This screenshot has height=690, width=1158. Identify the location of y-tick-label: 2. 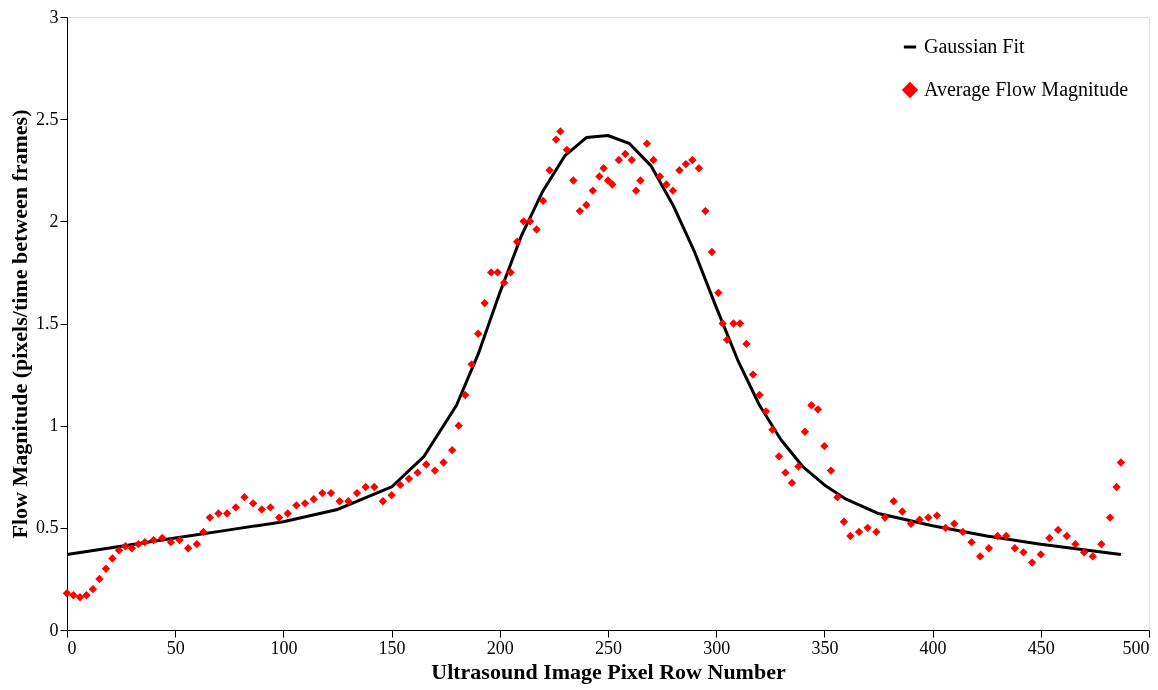
(54, 220).